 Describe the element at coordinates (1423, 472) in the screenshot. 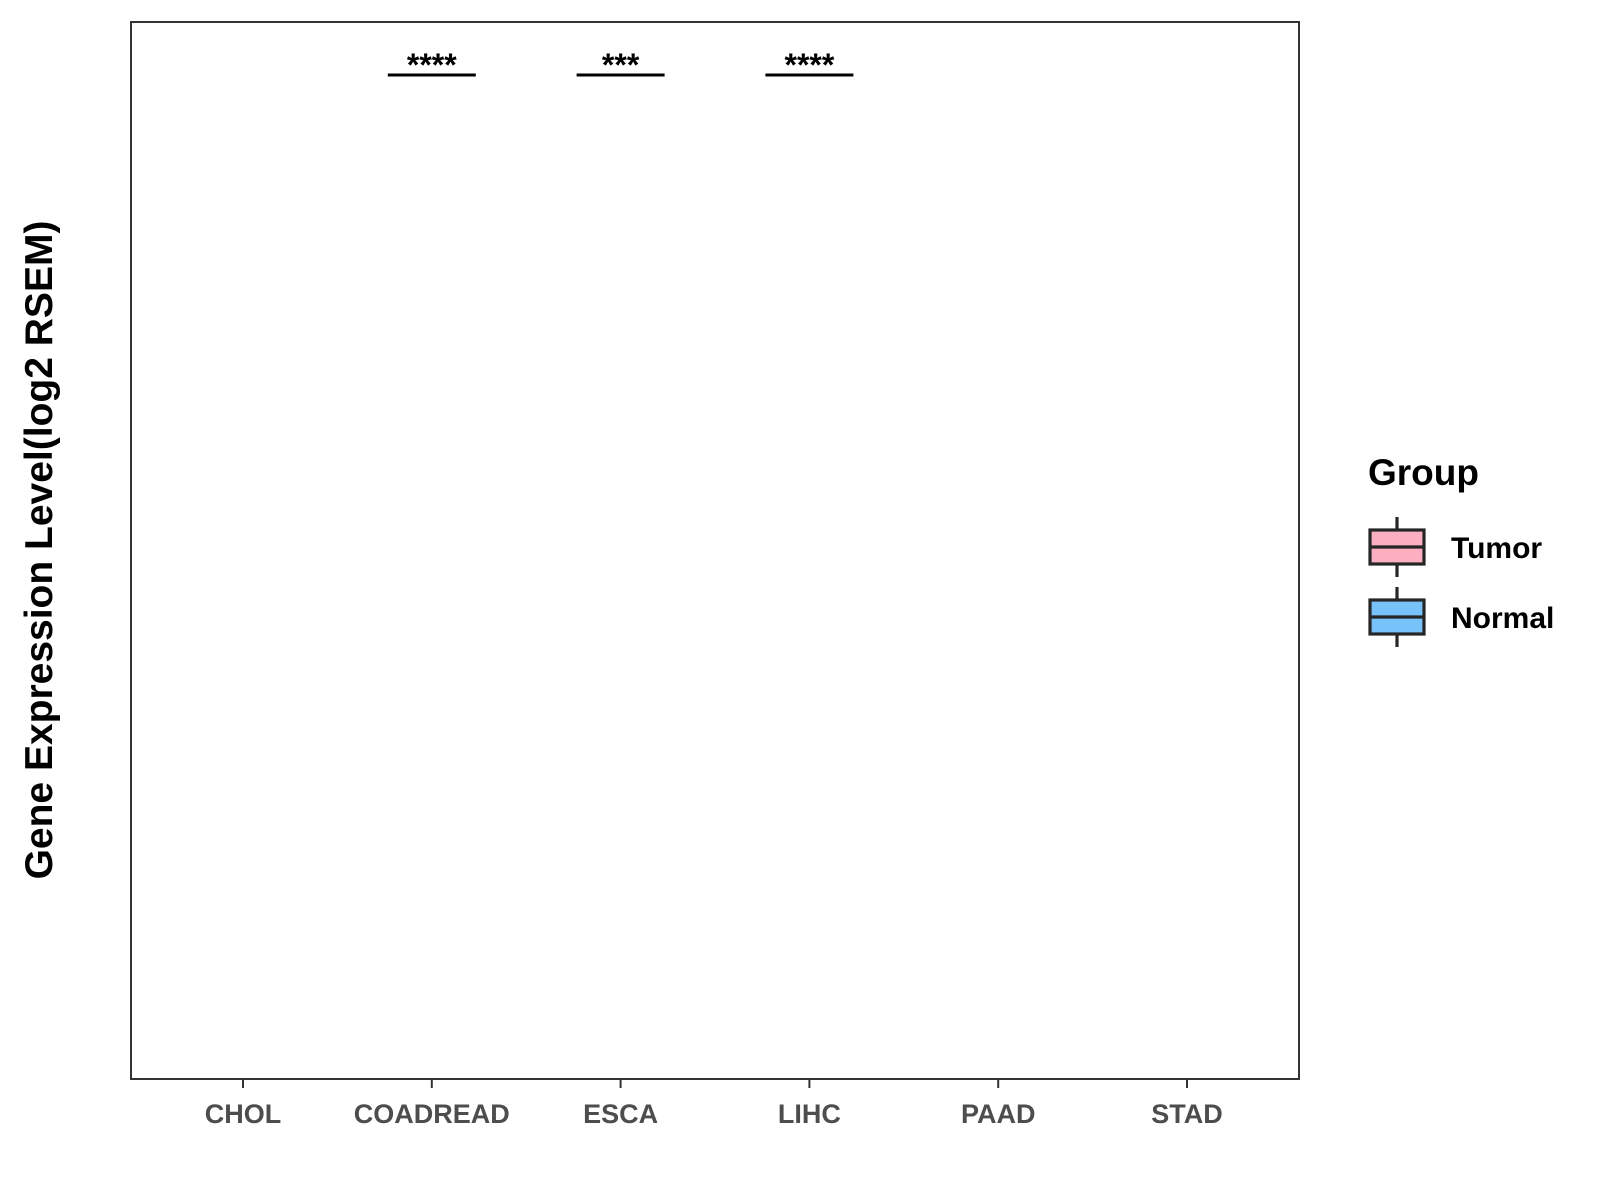

I see `legend-title: Group` at that location.